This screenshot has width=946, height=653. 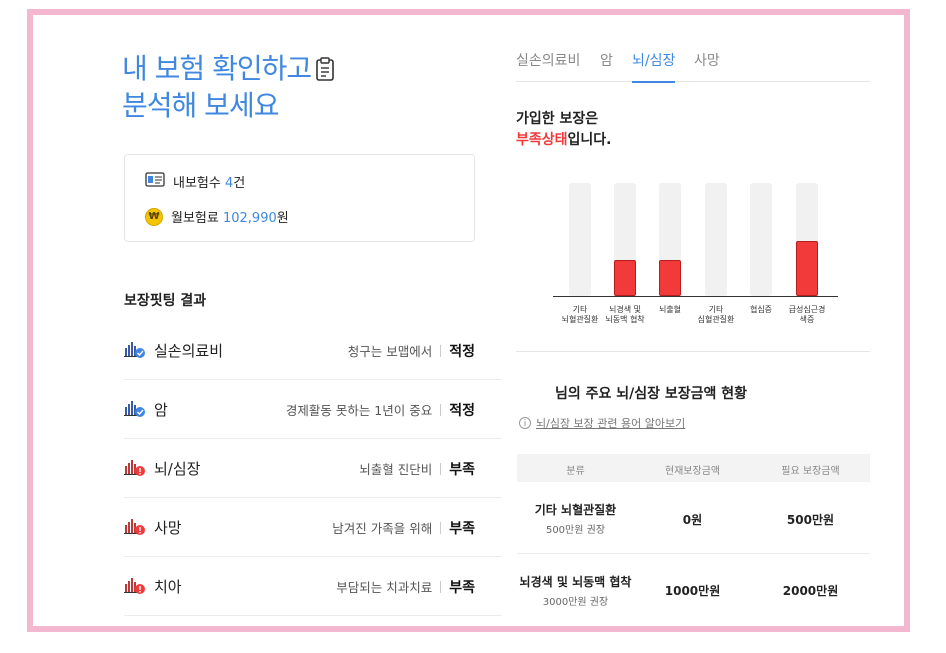 I want to click on column-header: 필요 보장금액, so click(x=810, y=471).